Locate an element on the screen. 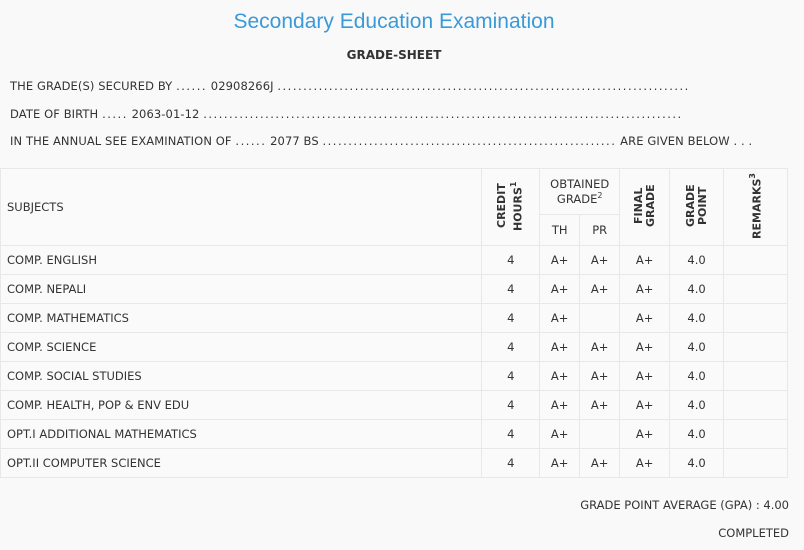  table-row: OPT.I ADDITIONAL MATHEMATICS 4 A+ A+ 4.0 is located at coordinates (394, 434).